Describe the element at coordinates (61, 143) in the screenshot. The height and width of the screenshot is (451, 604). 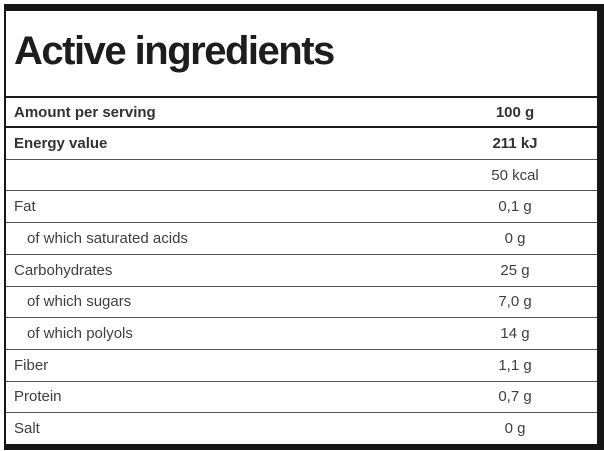
I see `row-label: Energy value` at that location.